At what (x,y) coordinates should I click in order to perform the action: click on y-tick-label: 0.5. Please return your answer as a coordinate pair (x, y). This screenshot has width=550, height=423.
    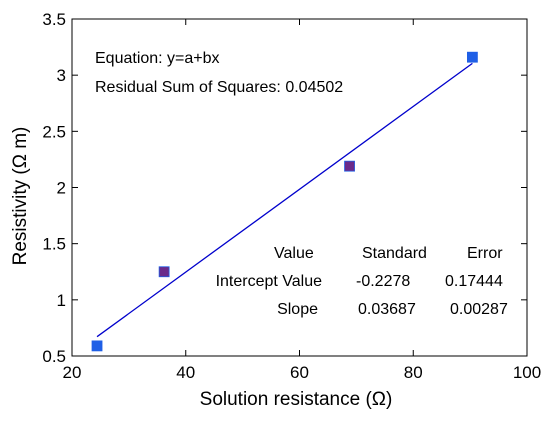
    Looking at the image, I should click on (54, 356).